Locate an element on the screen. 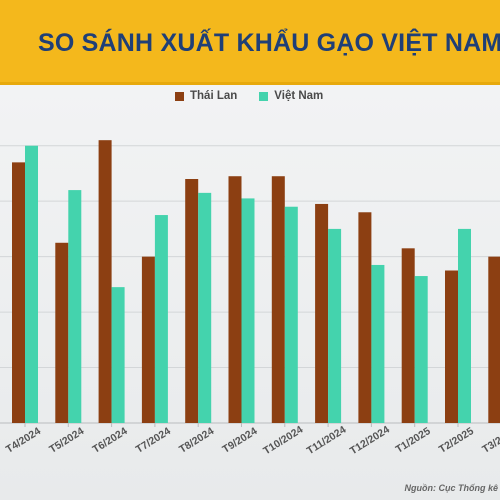  source-note: Nguồn: Cục Thống kê is located at coordinates (451, 488).